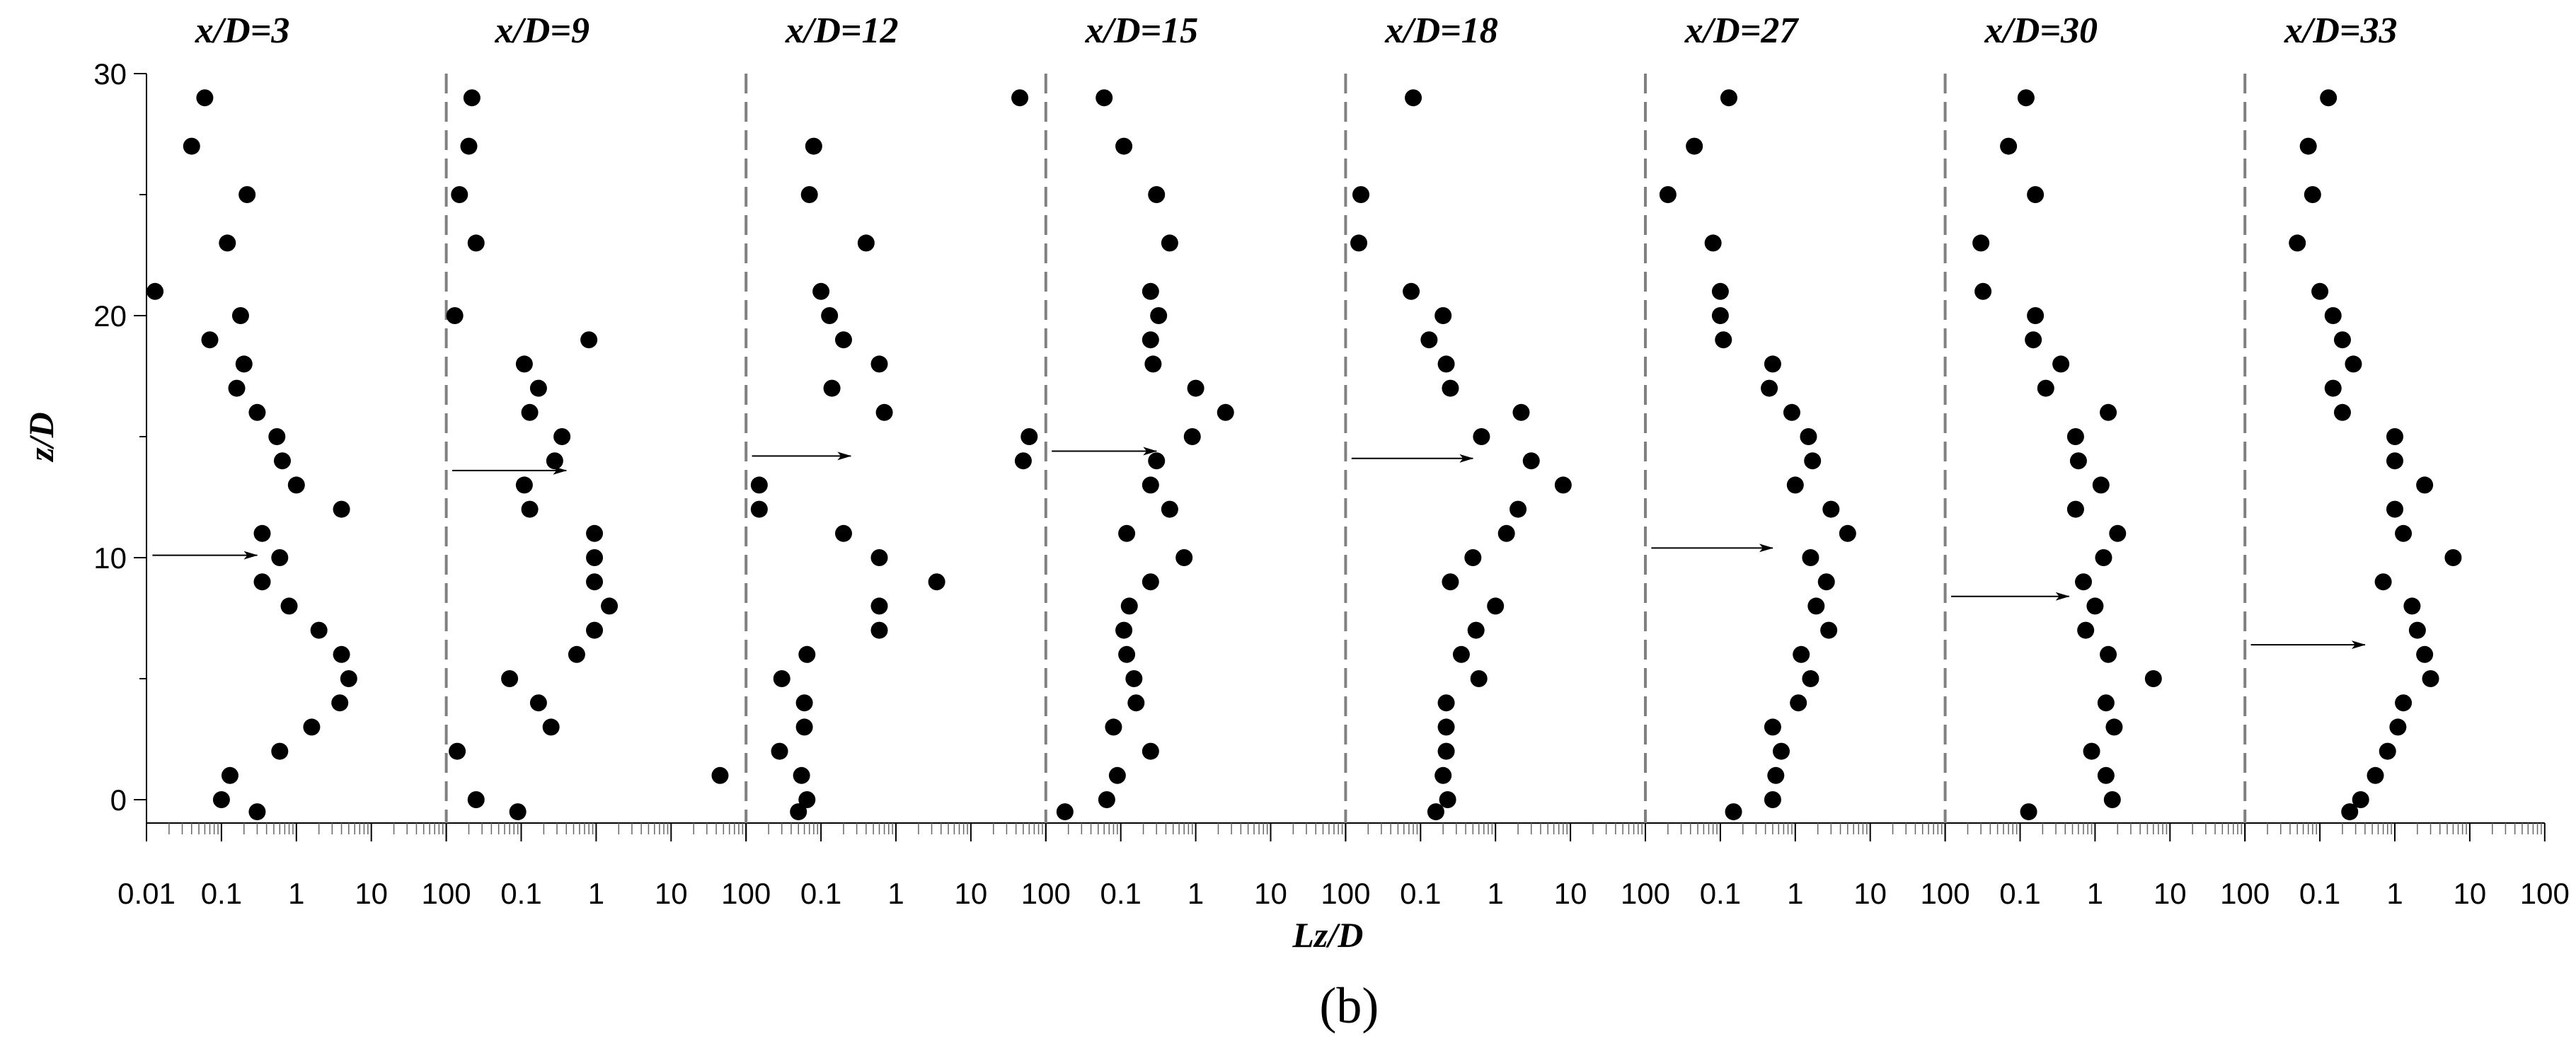  Describe the element at coordinates (1142, 31) in the screenshot. I see `panel-title: x/D=15` at that location.